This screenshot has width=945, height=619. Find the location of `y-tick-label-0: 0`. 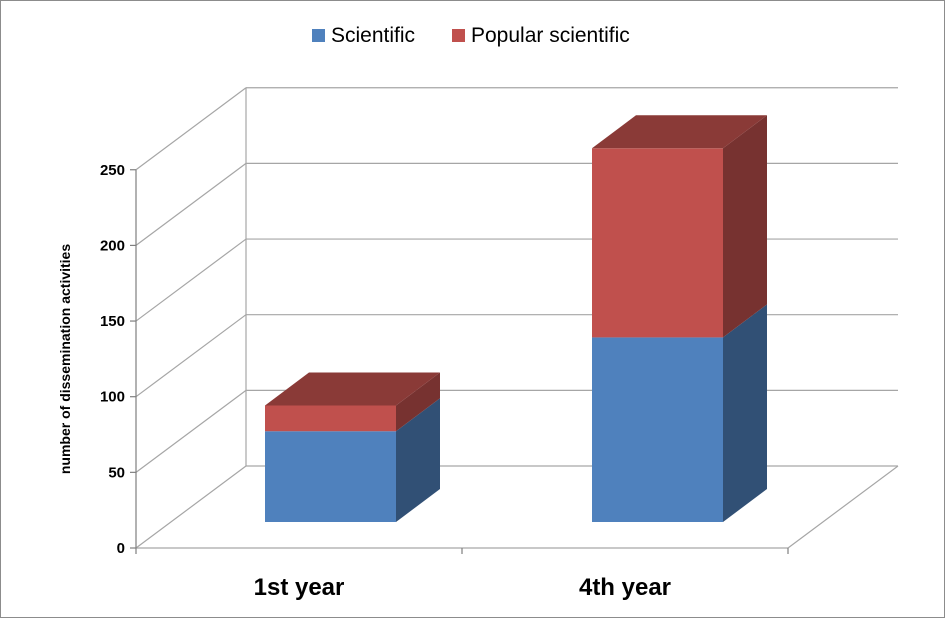

y-tick-label-0: 0 is located at coordinates (121, 548).